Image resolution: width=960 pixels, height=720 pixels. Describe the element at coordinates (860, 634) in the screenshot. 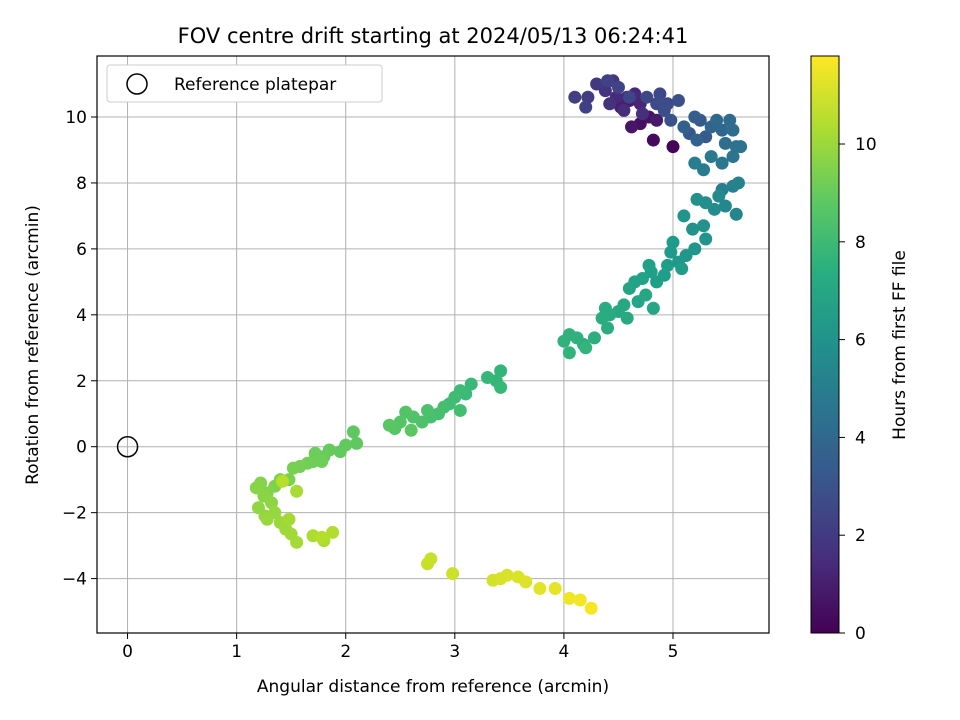

I see `colorbar-tick-label: 0` at that location.